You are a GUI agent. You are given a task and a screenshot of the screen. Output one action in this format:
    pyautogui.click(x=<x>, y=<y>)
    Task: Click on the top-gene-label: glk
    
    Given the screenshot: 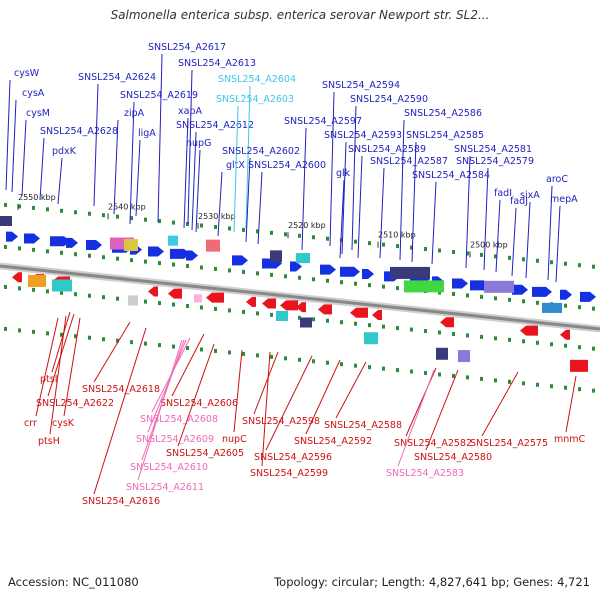 What is the action you would take?
    pyautogui.click(x=343, y=173)
    